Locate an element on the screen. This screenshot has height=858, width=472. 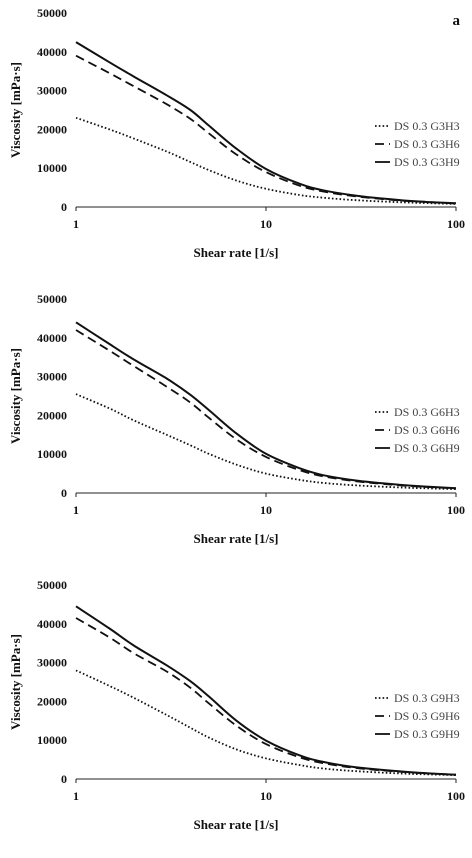
legend-label: DS 0.3 G9H9 is located at coordinates (427, 734).